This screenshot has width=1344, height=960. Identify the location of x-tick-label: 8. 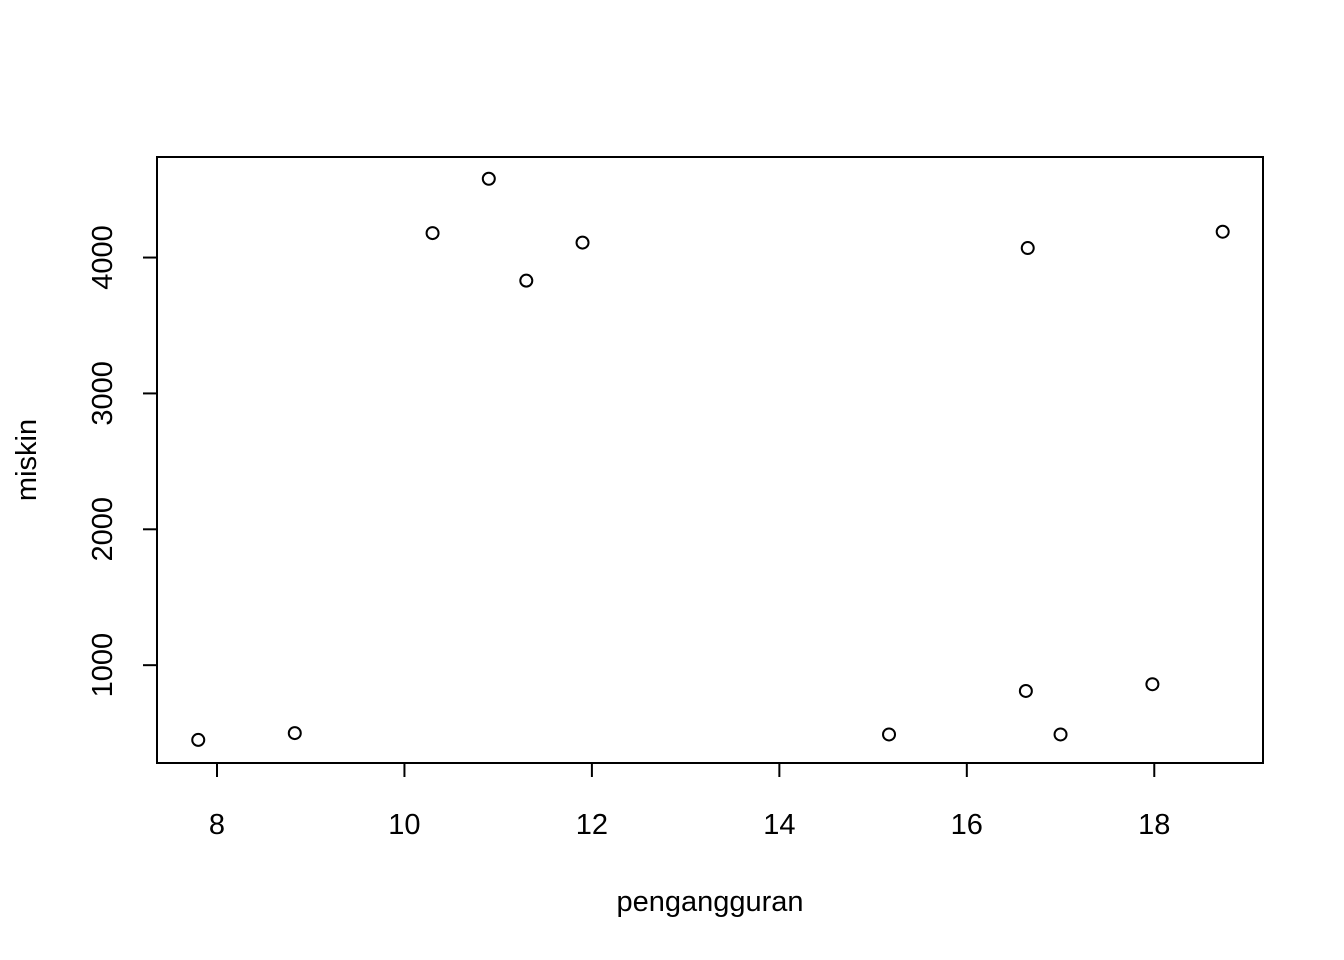
(217, 825).